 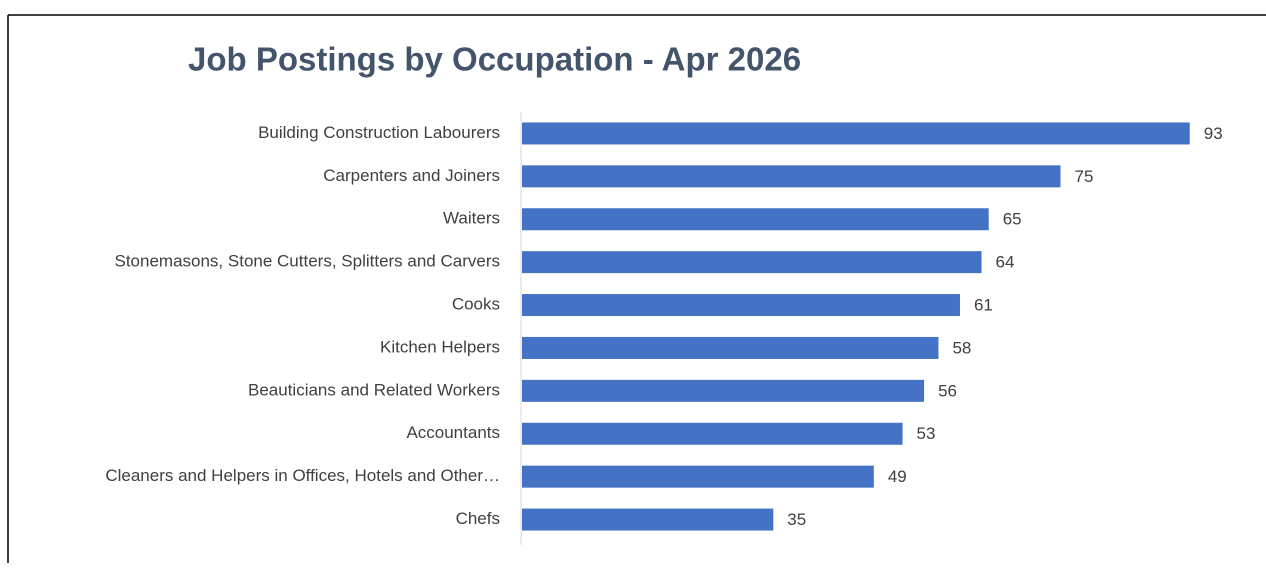 I want to click on data-label: 65, so click(x=1012, y=219).